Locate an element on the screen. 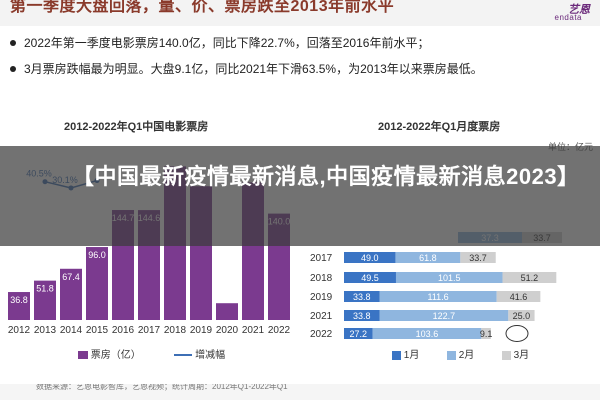  left-legend: 票房（亿） 增减幅 is located at coordinates (151, 353).